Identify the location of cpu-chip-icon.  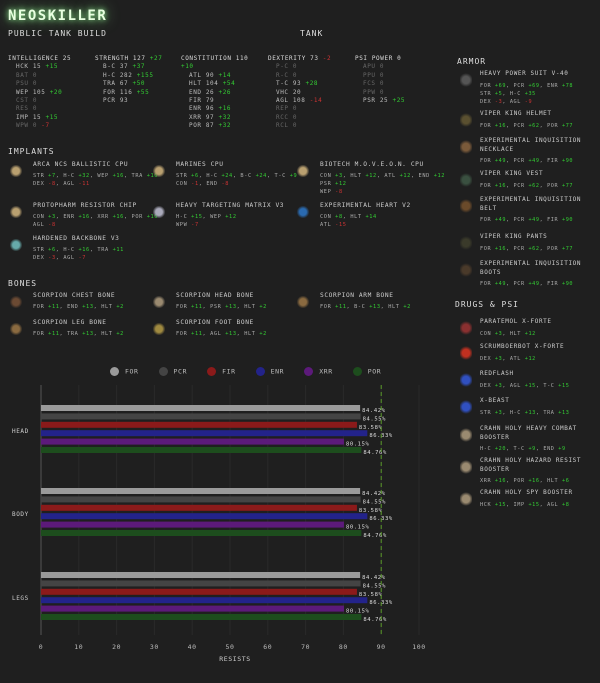
(16, 171).